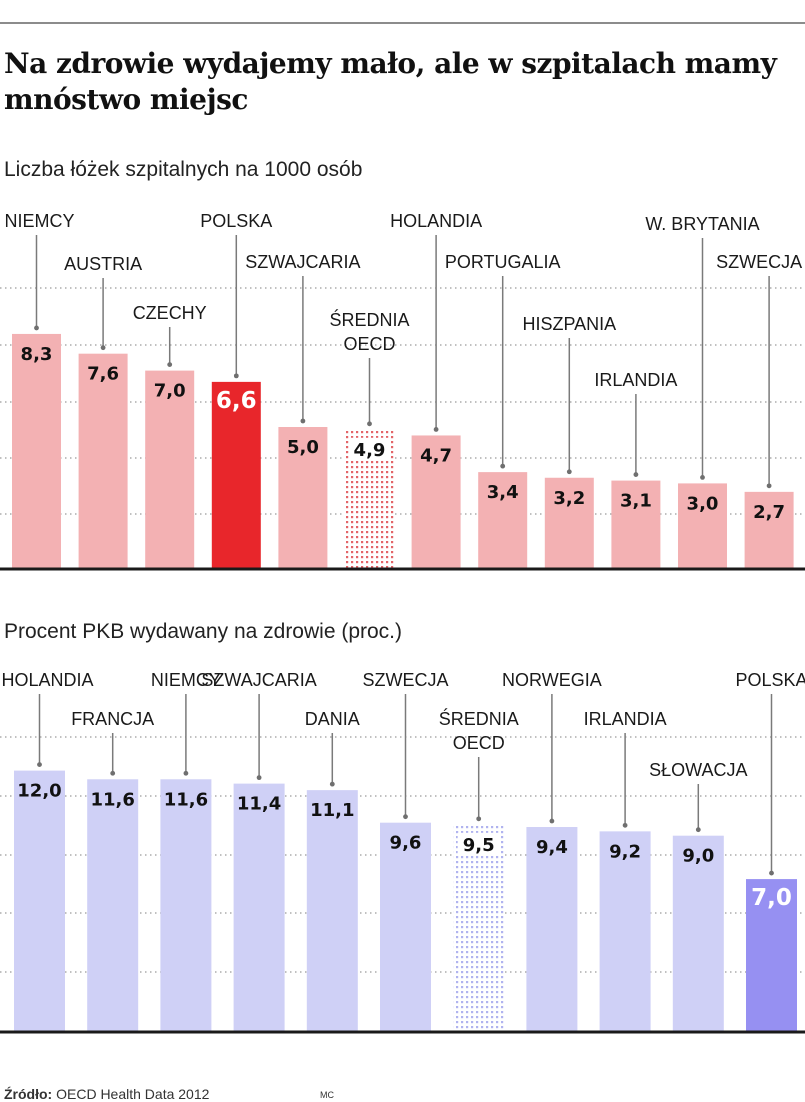  Describe the element at coordinates (170, 391) in the screenshot. I see `value-label-czechy: 7,0` at that location.